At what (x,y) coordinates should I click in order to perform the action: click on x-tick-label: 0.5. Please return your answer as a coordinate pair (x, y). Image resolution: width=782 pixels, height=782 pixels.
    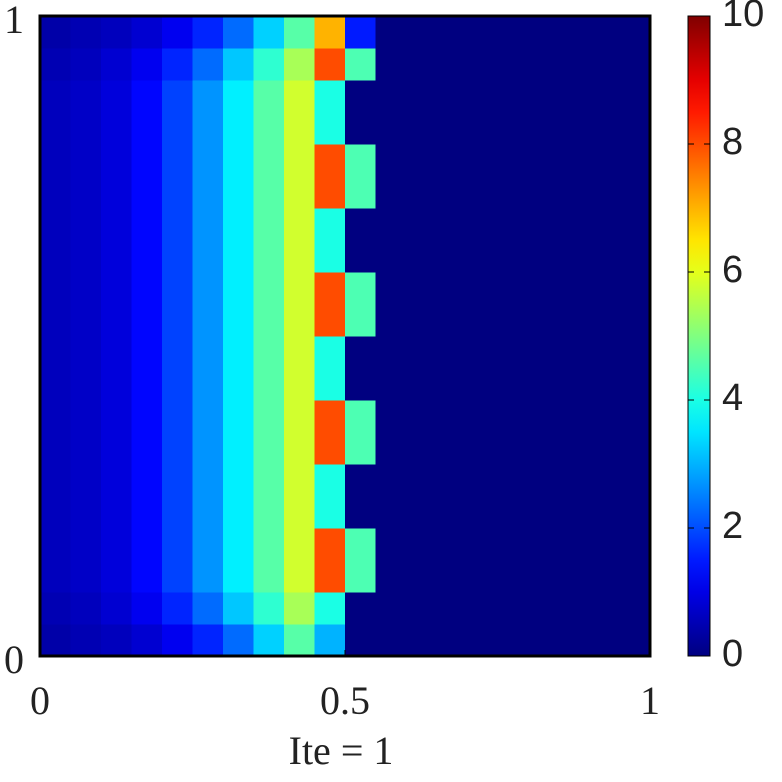
    Looking at the image, I should click on (345, 700).